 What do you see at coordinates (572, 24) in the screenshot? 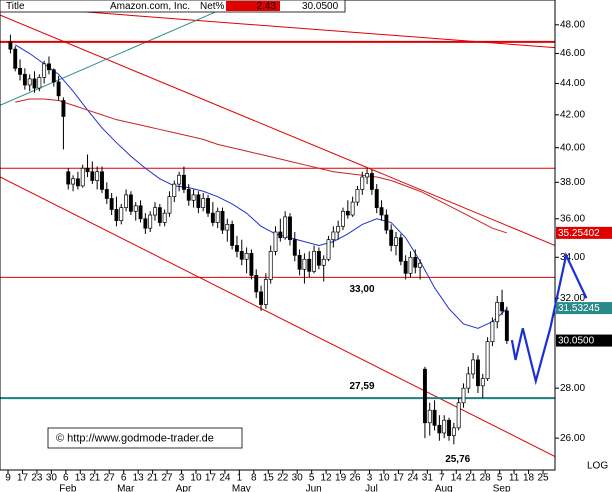
I see `y-tick-label: 48.00` at bounding box center [572, 24].